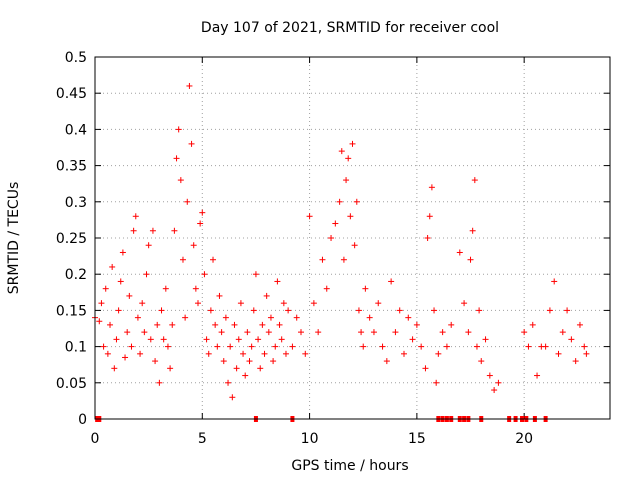 Image resolution: width=640 pixels, height=480 pixels. I want to click on x-tick-label: 20, so click(524, 439).